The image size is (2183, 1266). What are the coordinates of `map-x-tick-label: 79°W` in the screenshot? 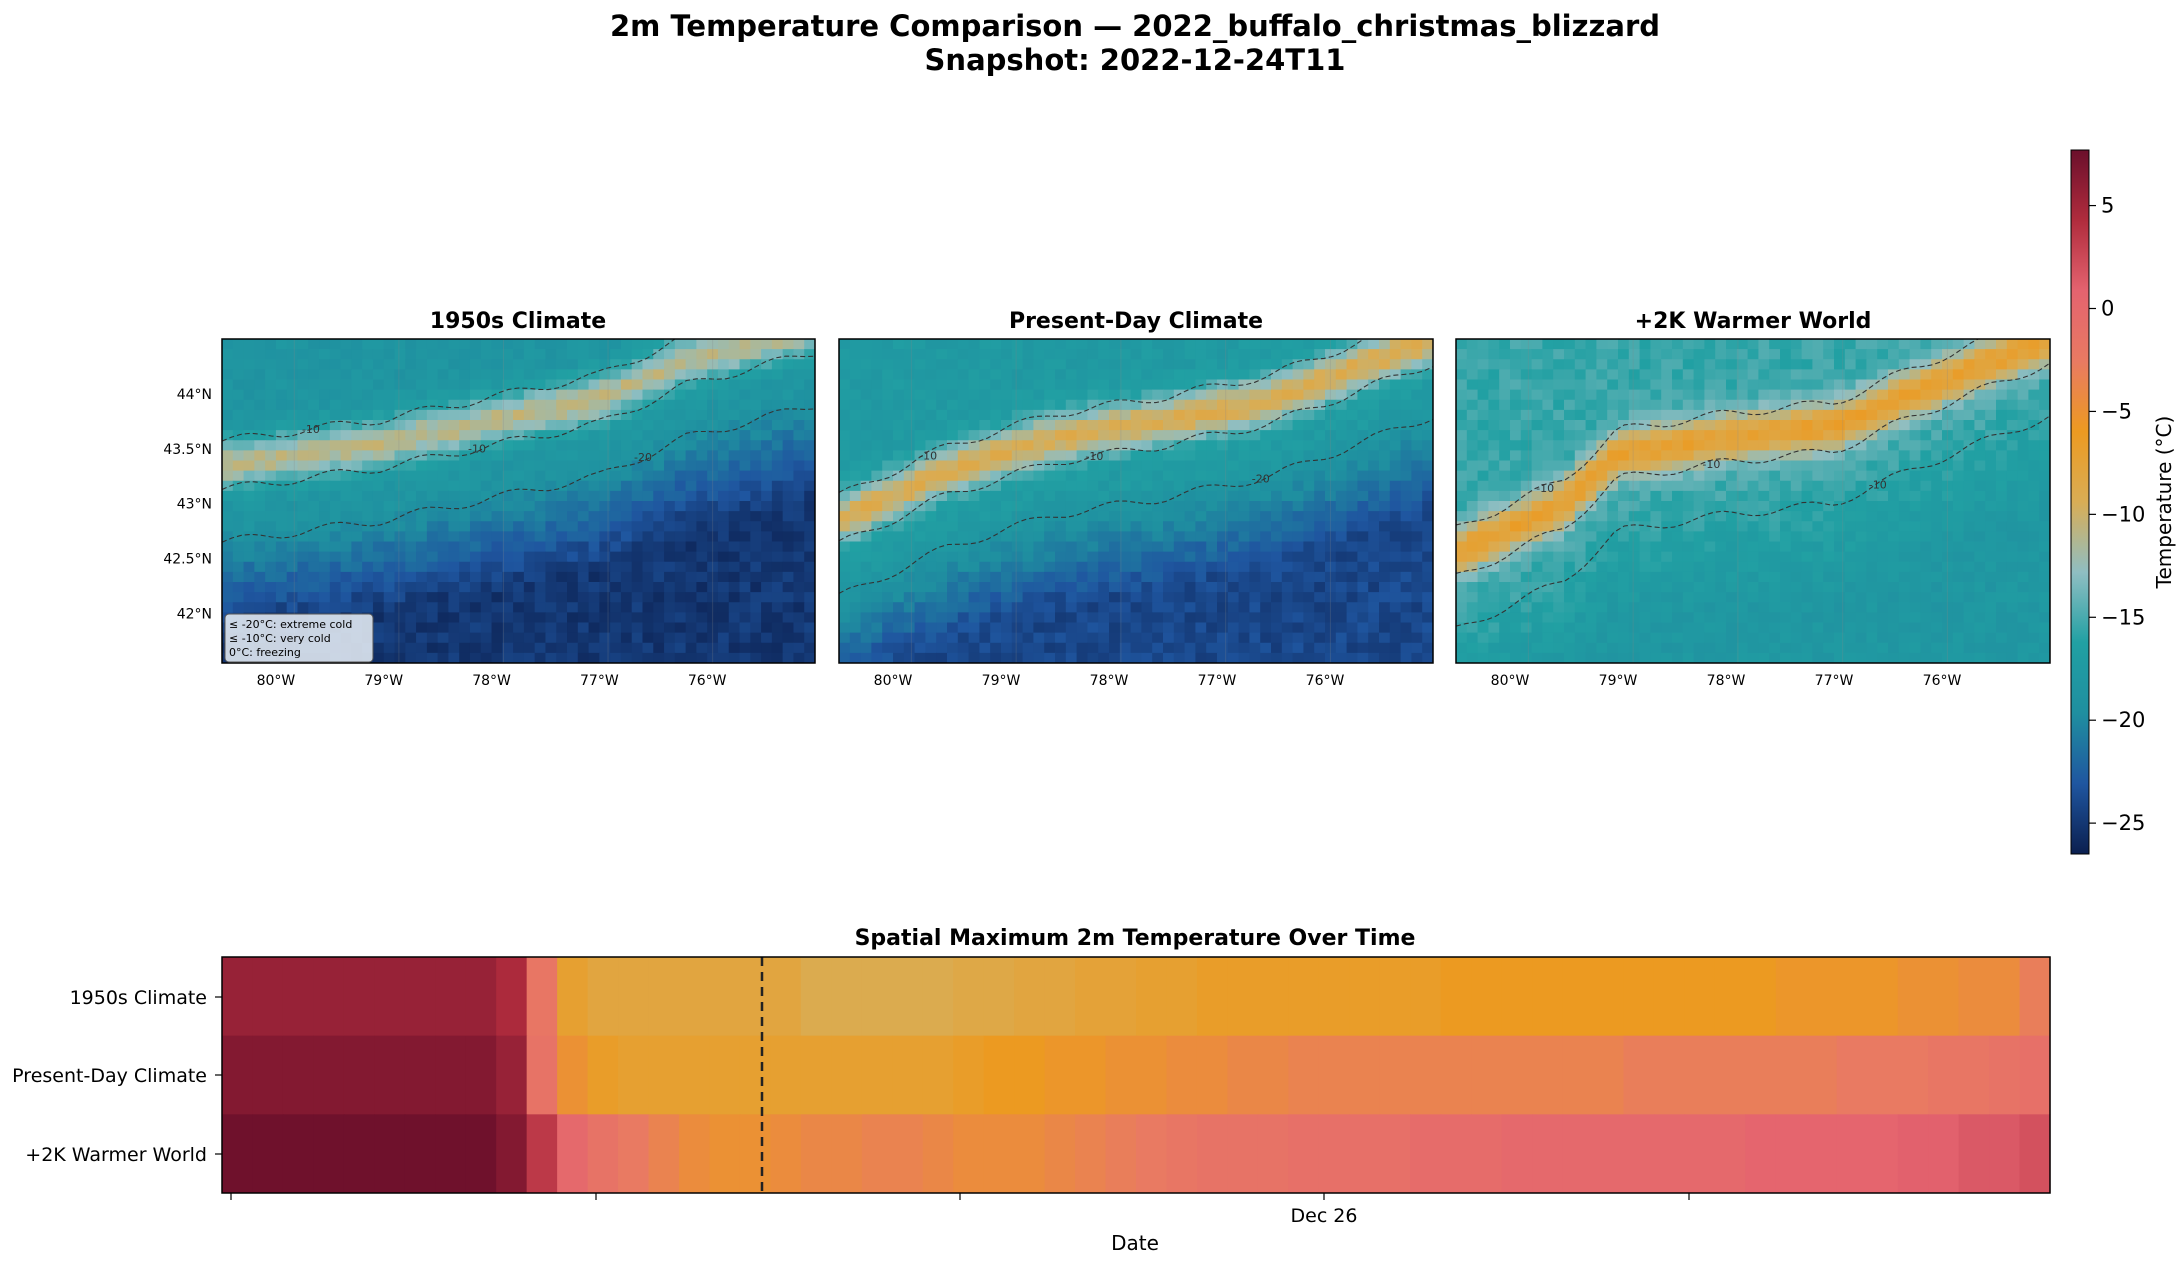 It's located at (1001, 681).